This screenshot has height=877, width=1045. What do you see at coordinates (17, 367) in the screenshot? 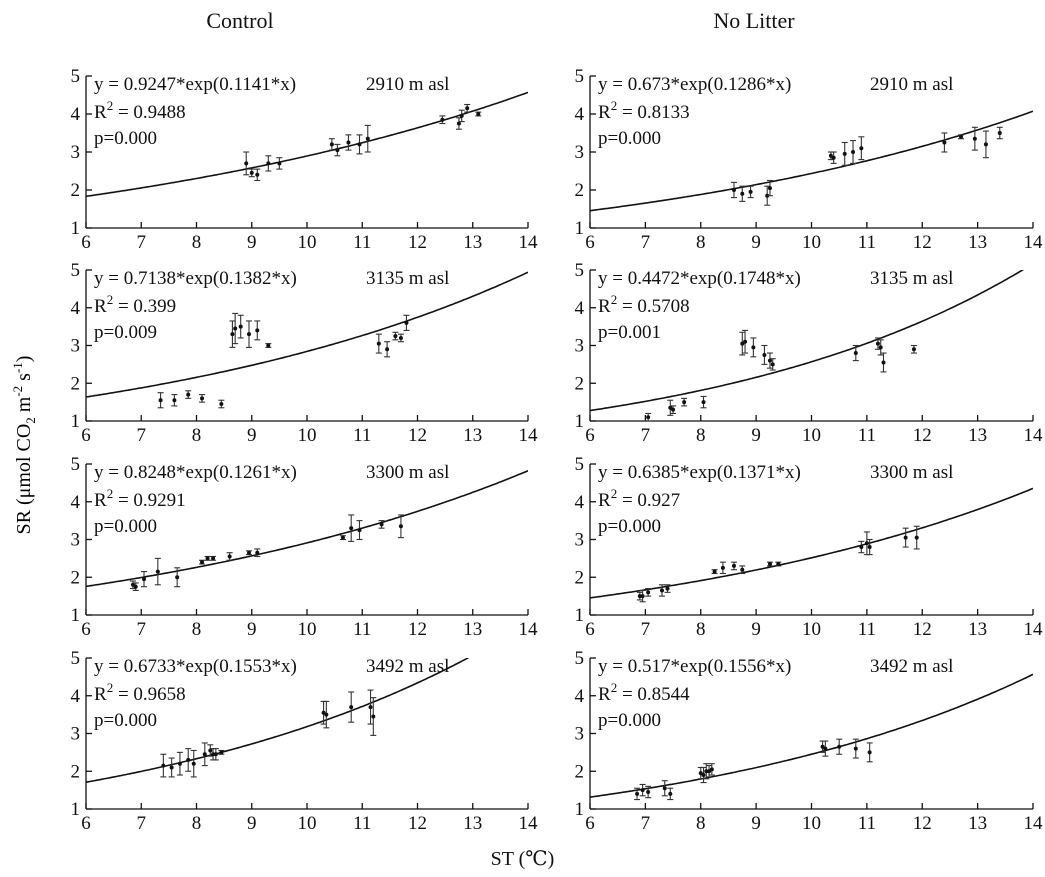
I see `y-label-exp2: -1` at bounding box center [17, 367].